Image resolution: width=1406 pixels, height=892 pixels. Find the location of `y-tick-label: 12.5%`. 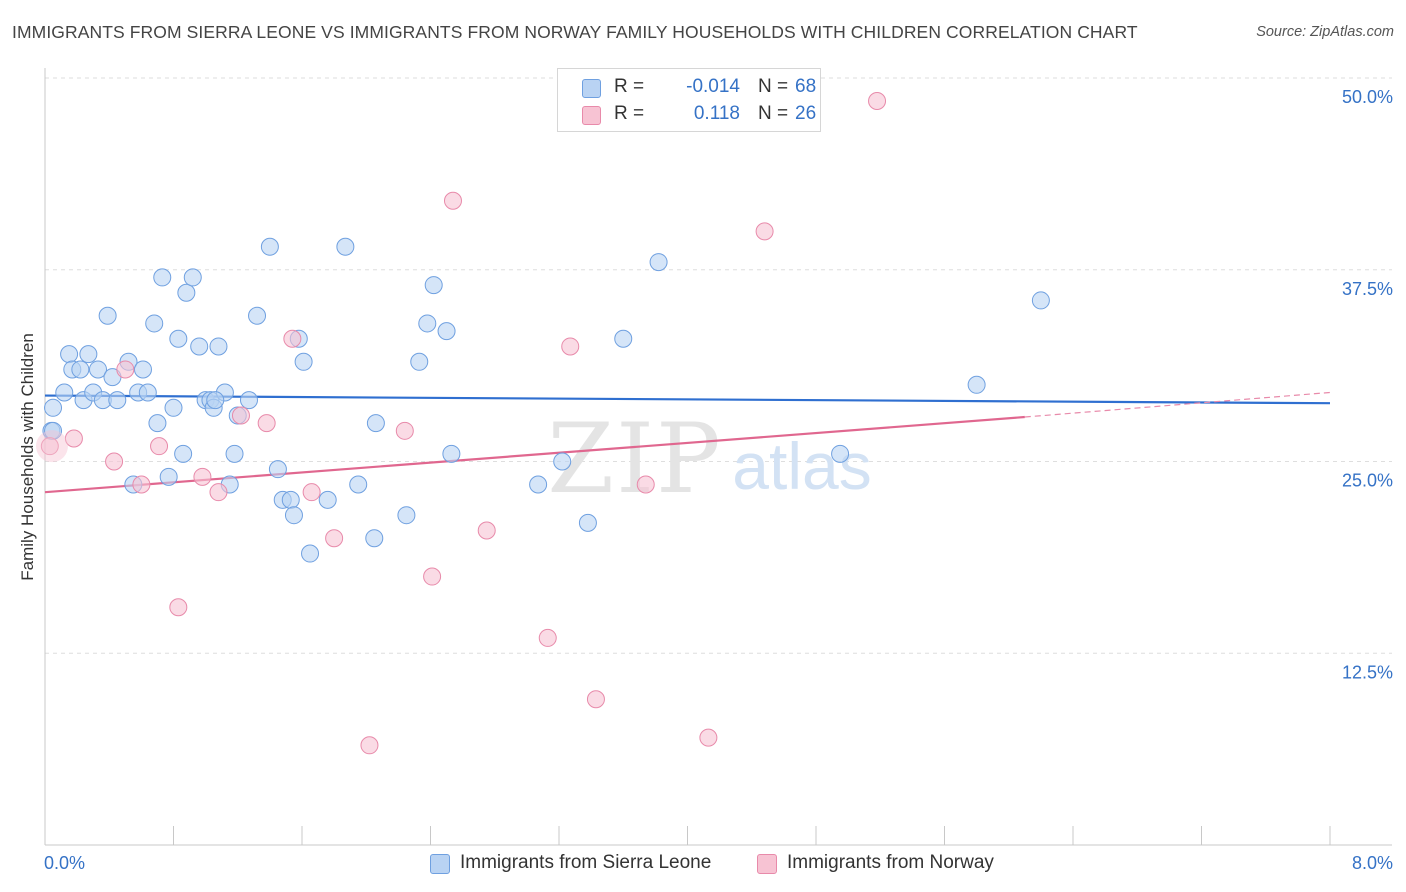

y-tick-label: 12.5% is located at coordinates (1367, 672).